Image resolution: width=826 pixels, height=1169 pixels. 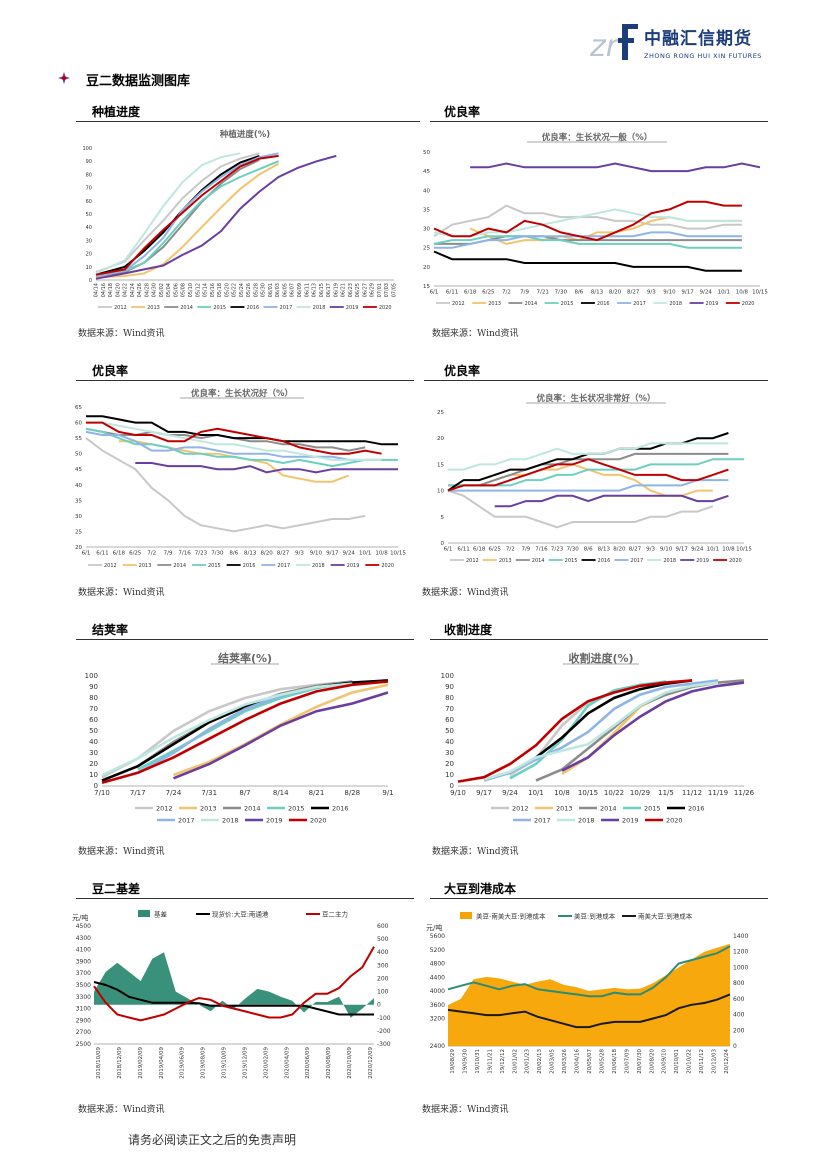 I want to click on panel-title-basis: 豆二基差, so click(x=116, y=889).